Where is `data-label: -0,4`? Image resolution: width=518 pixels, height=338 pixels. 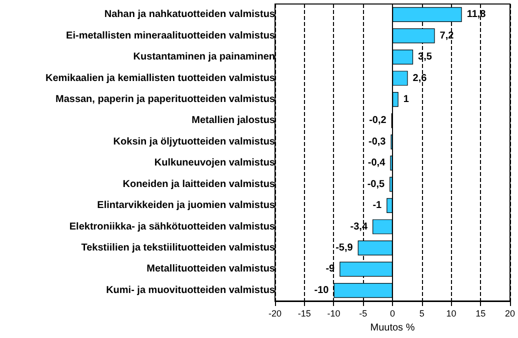 data-label: -0,4 is located at coordinates (377, 163).